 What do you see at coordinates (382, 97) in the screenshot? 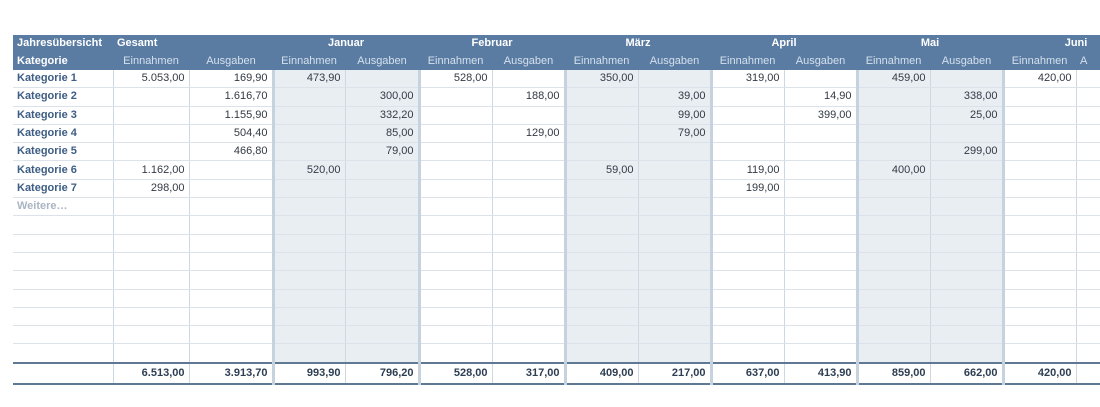
I see `value-cell: 300,00` at bounding box center [382, 97].